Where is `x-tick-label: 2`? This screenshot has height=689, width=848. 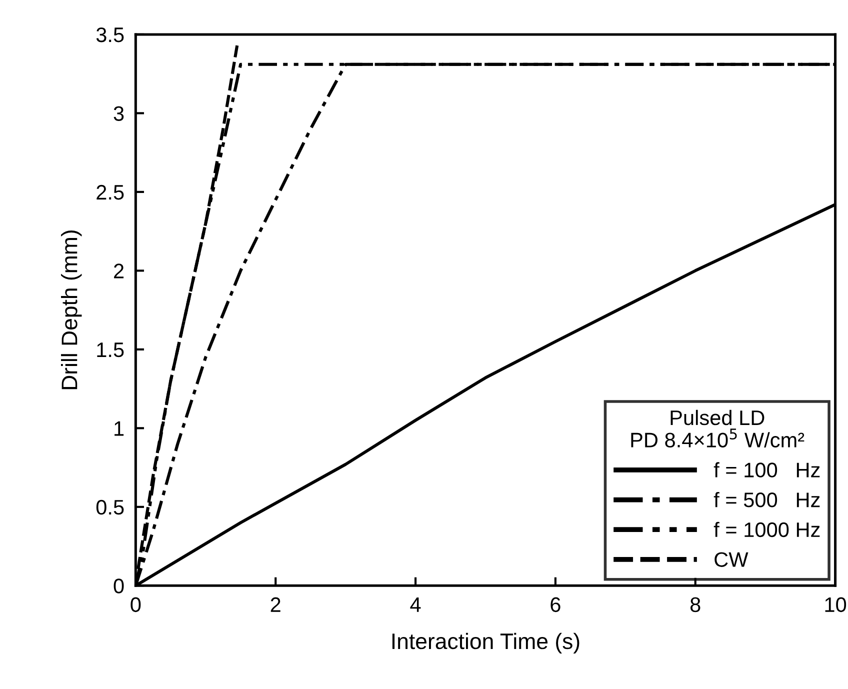
x-tick-label: 2 is located at coordinates (275, 604).